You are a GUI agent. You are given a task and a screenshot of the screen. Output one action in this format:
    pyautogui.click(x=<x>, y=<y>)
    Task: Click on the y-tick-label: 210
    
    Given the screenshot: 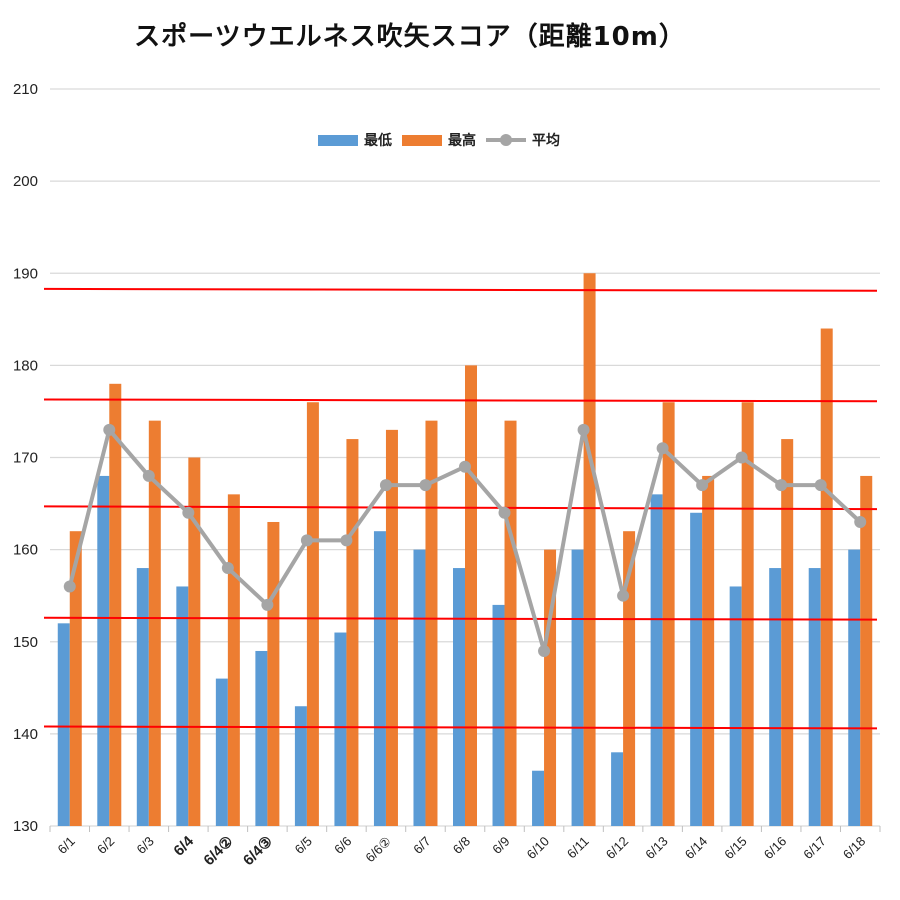 What is the action you would take?
    pyautogui.click(x=25, y=89)
    